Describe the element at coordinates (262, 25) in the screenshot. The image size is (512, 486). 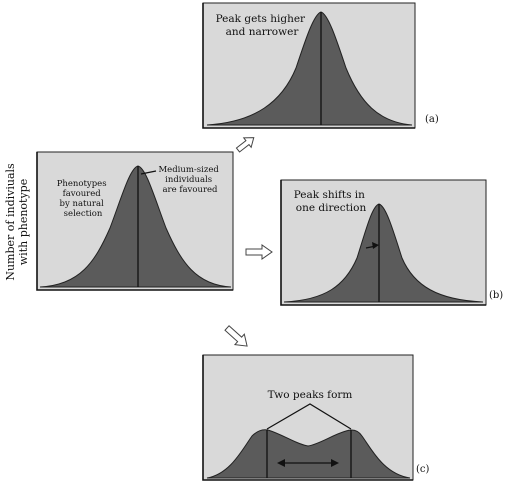
I see `panel-a-title: Peak gets higher and narrower` at that location.